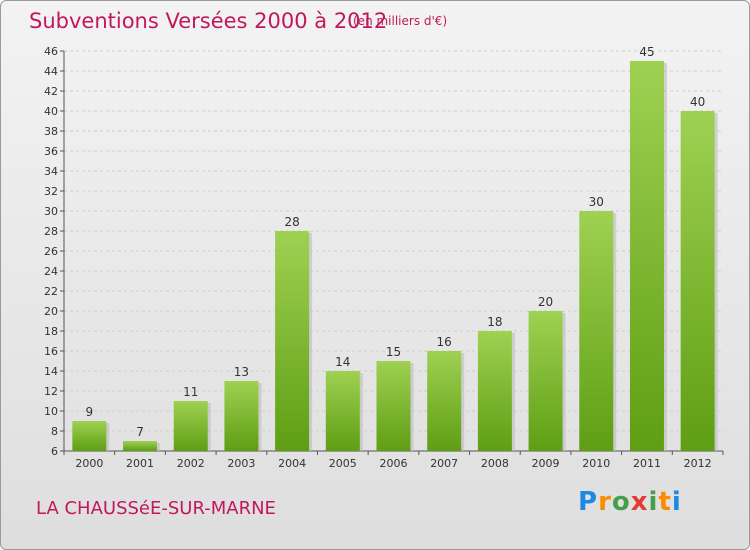 This screenshot has height=550, width=750. What do you see at coordinates (89, 463) in the screenshot?
I see `x-tick-label-2000: 2000` at bounding box center [89, 463].